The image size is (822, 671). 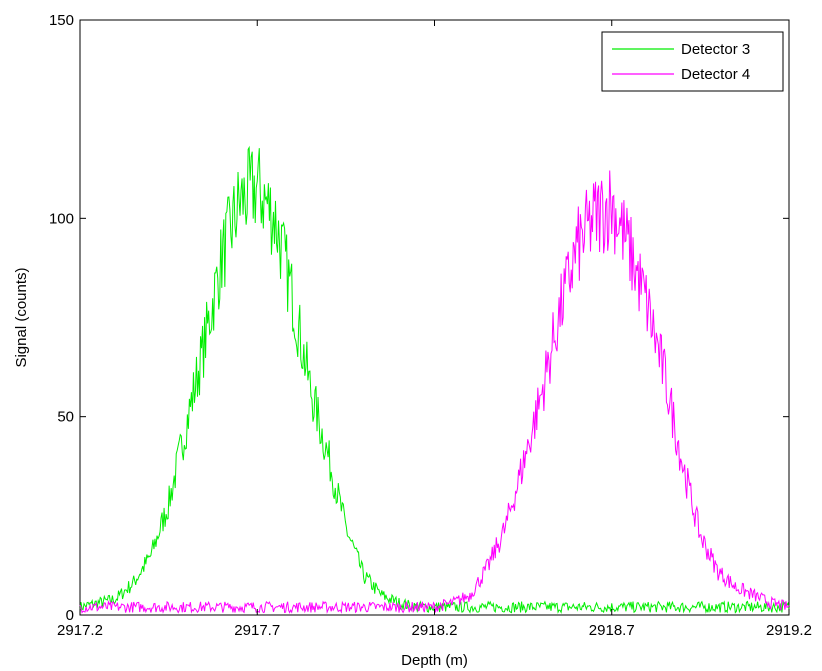 I want to click on legend-label-detector-4: Detector 4, so click(x=715, y=74).